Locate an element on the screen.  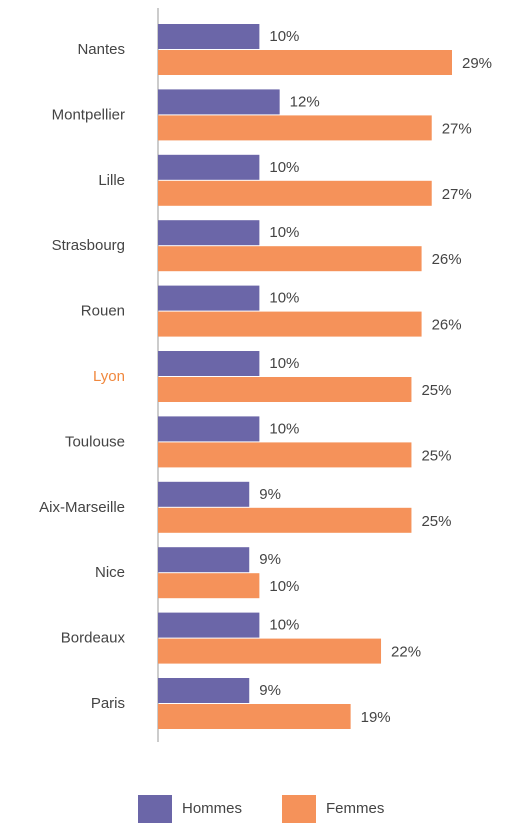
category-label: Bordeaux is located at coordinates (93, 638).